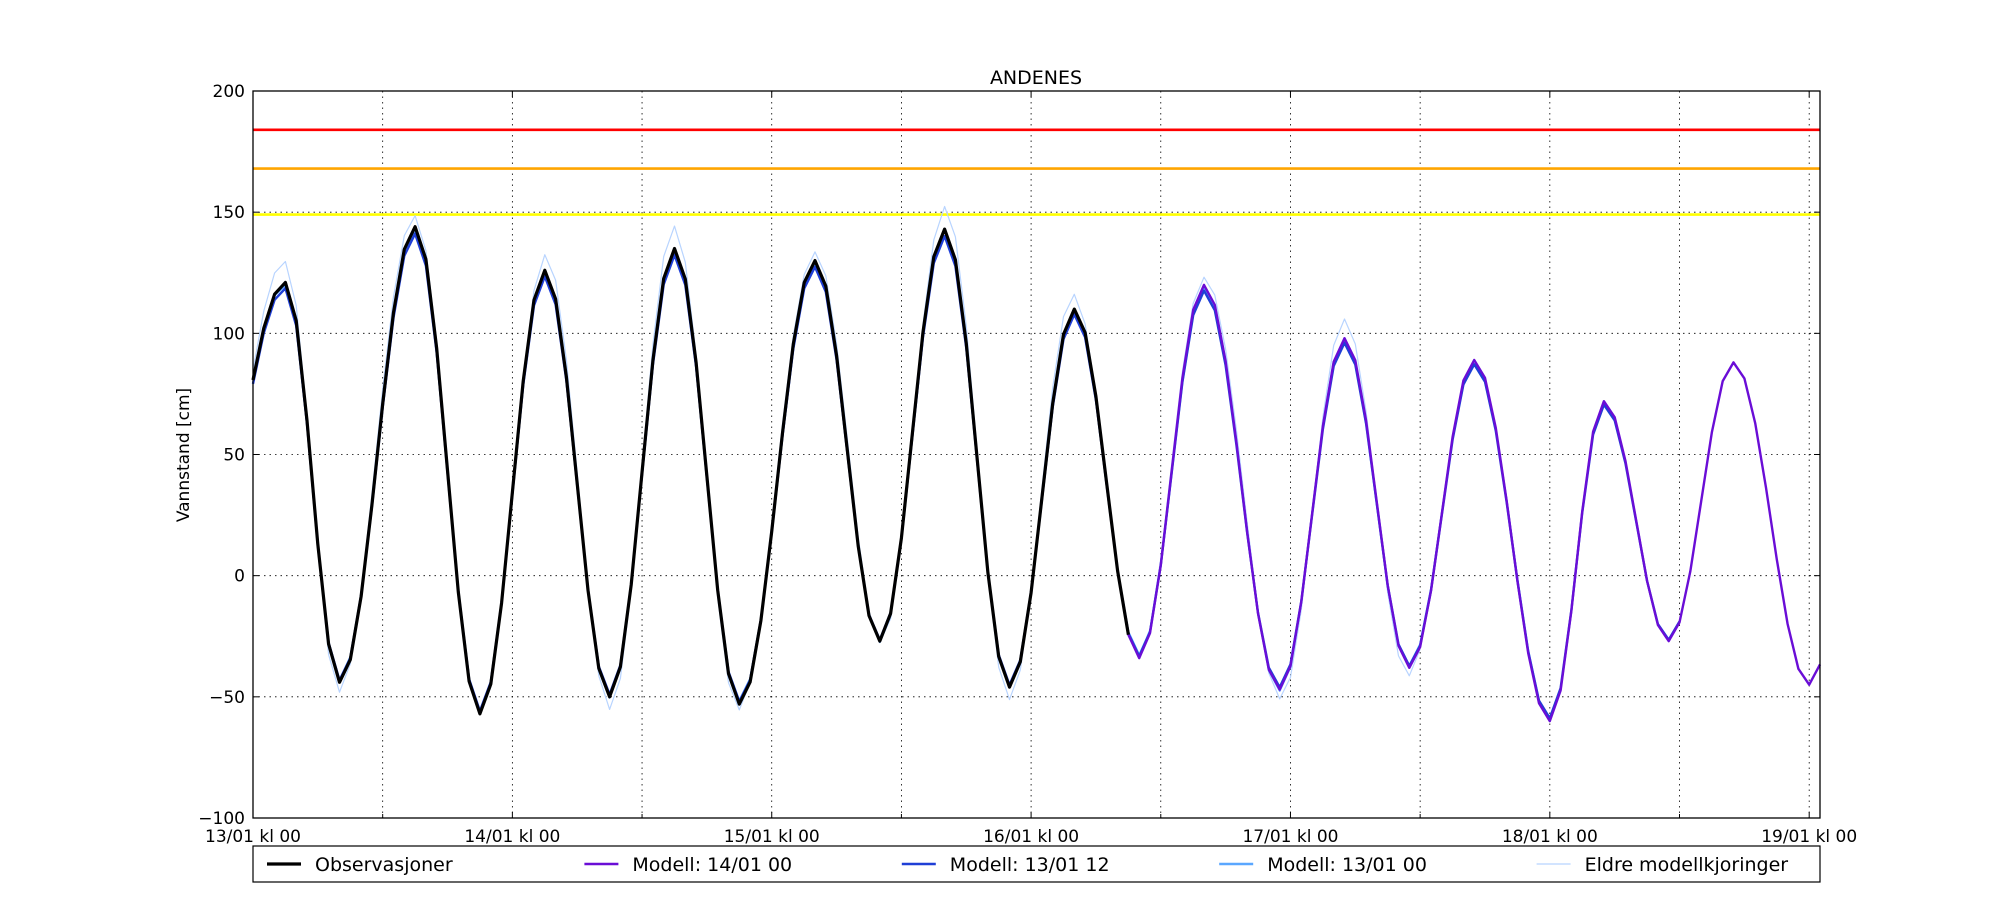  I want to click on y-tick-label: 200, so click(229, 92).